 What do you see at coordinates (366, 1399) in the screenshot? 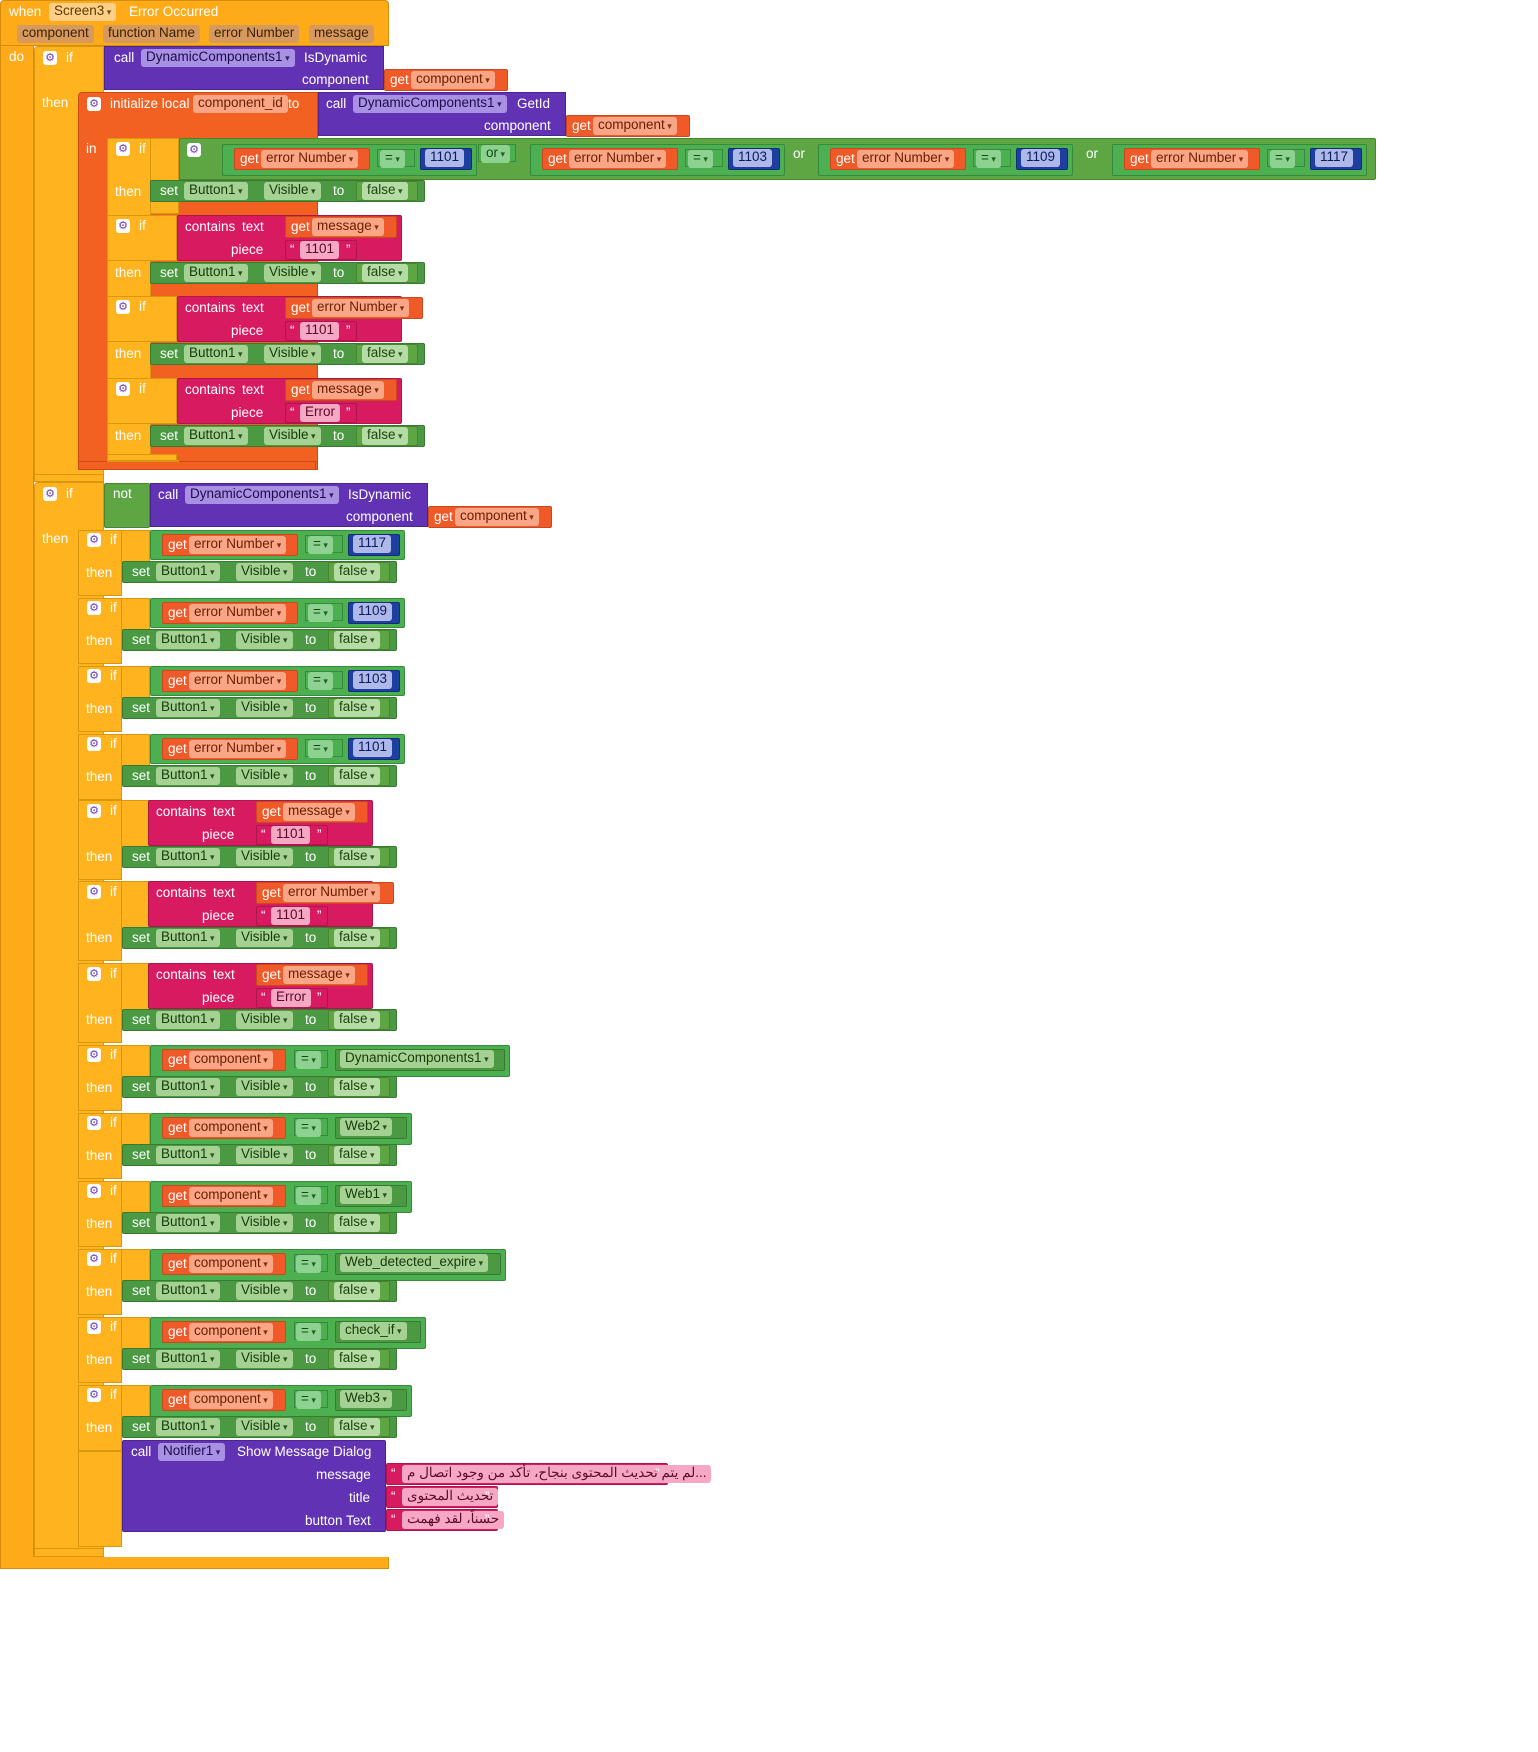
I see `component-dropdown-5: Web3` at bounding box center [366, 1399].